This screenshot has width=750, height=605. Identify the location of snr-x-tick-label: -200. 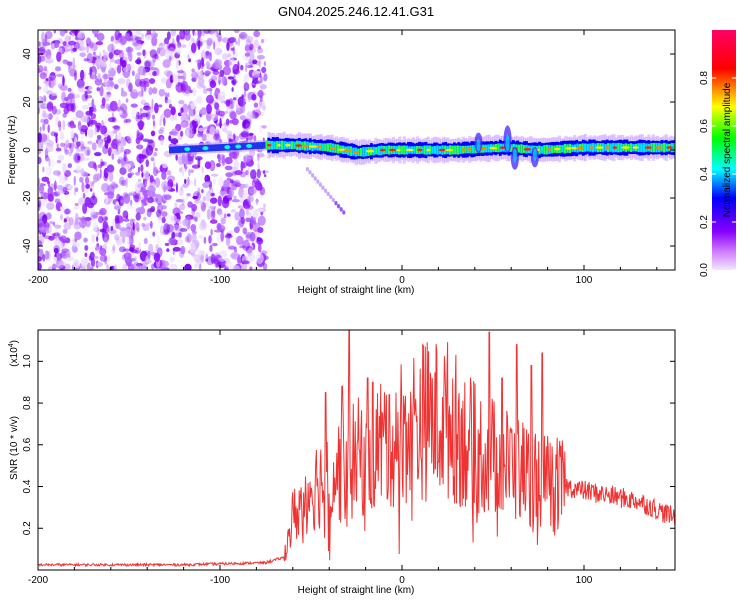
(38, 580).